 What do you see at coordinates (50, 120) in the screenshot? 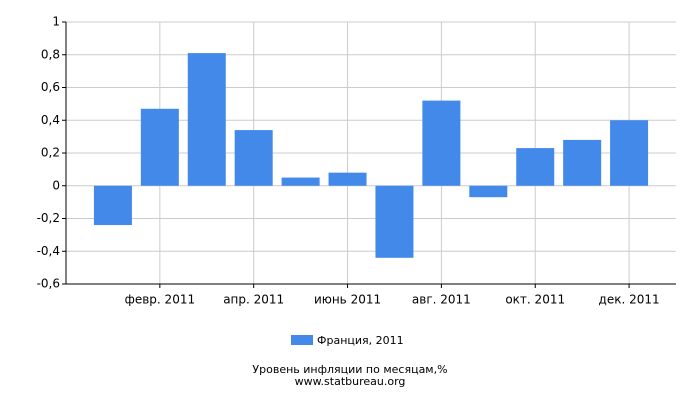
I see `y-tick-label: 0,4` at bounding box center [50, 120].